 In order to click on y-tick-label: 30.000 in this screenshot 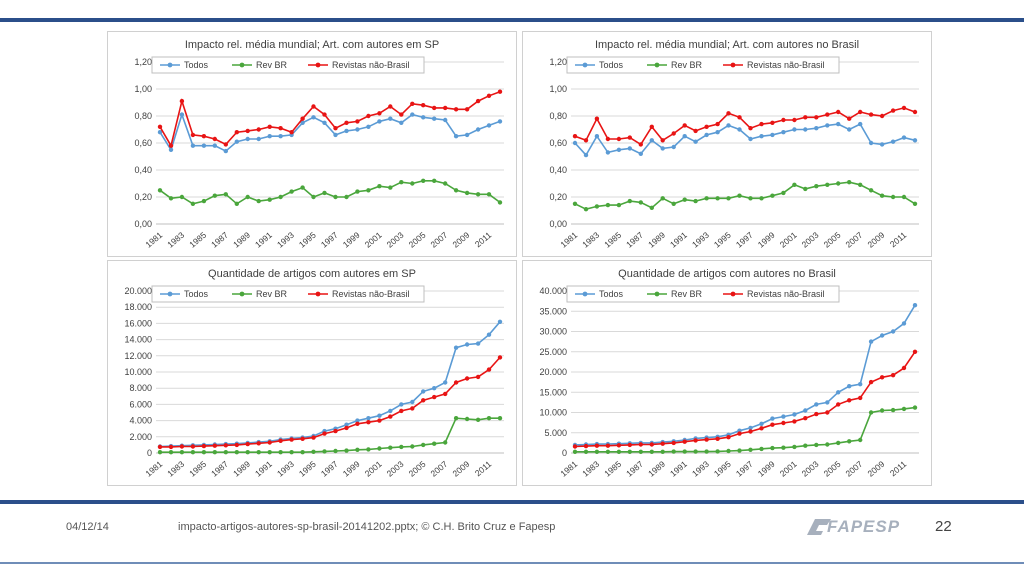, I will do `click(553, 332)`.